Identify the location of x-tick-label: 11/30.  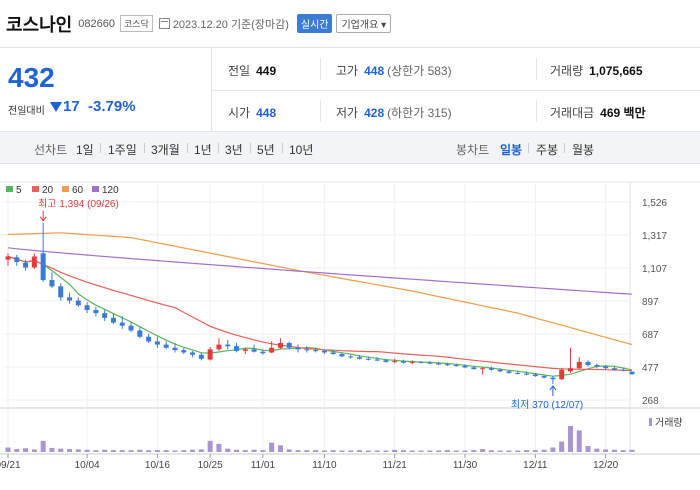
(465, 465).